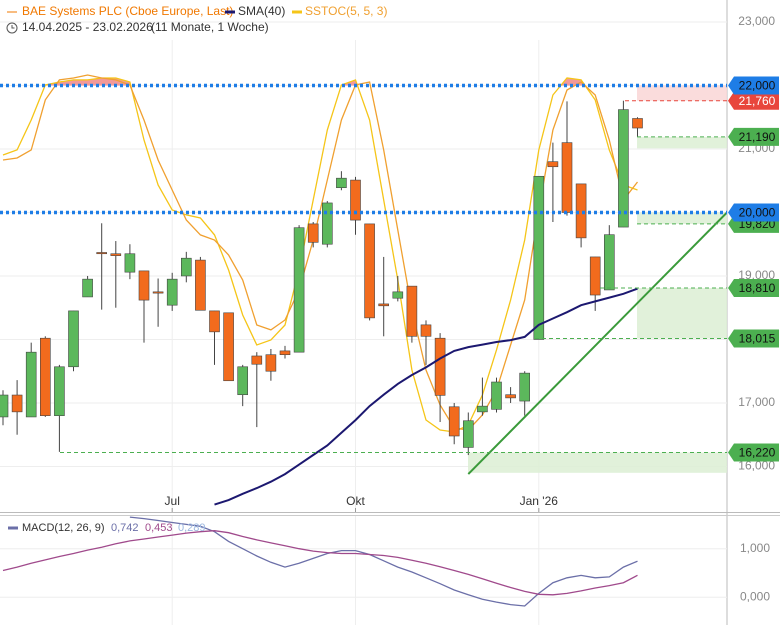  What do you see at coordinates (346, 11) in the screenshot?
I see `legend-label: SSTOC(5, 5, 3)` at bounding box center [346, 11].